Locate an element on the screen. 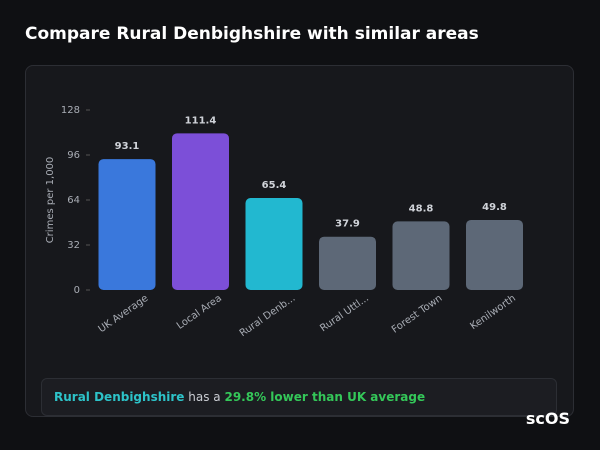 This screenshot has width=600, height=450. x-tick-label: Forest Town is located at coordinates (417, 314).